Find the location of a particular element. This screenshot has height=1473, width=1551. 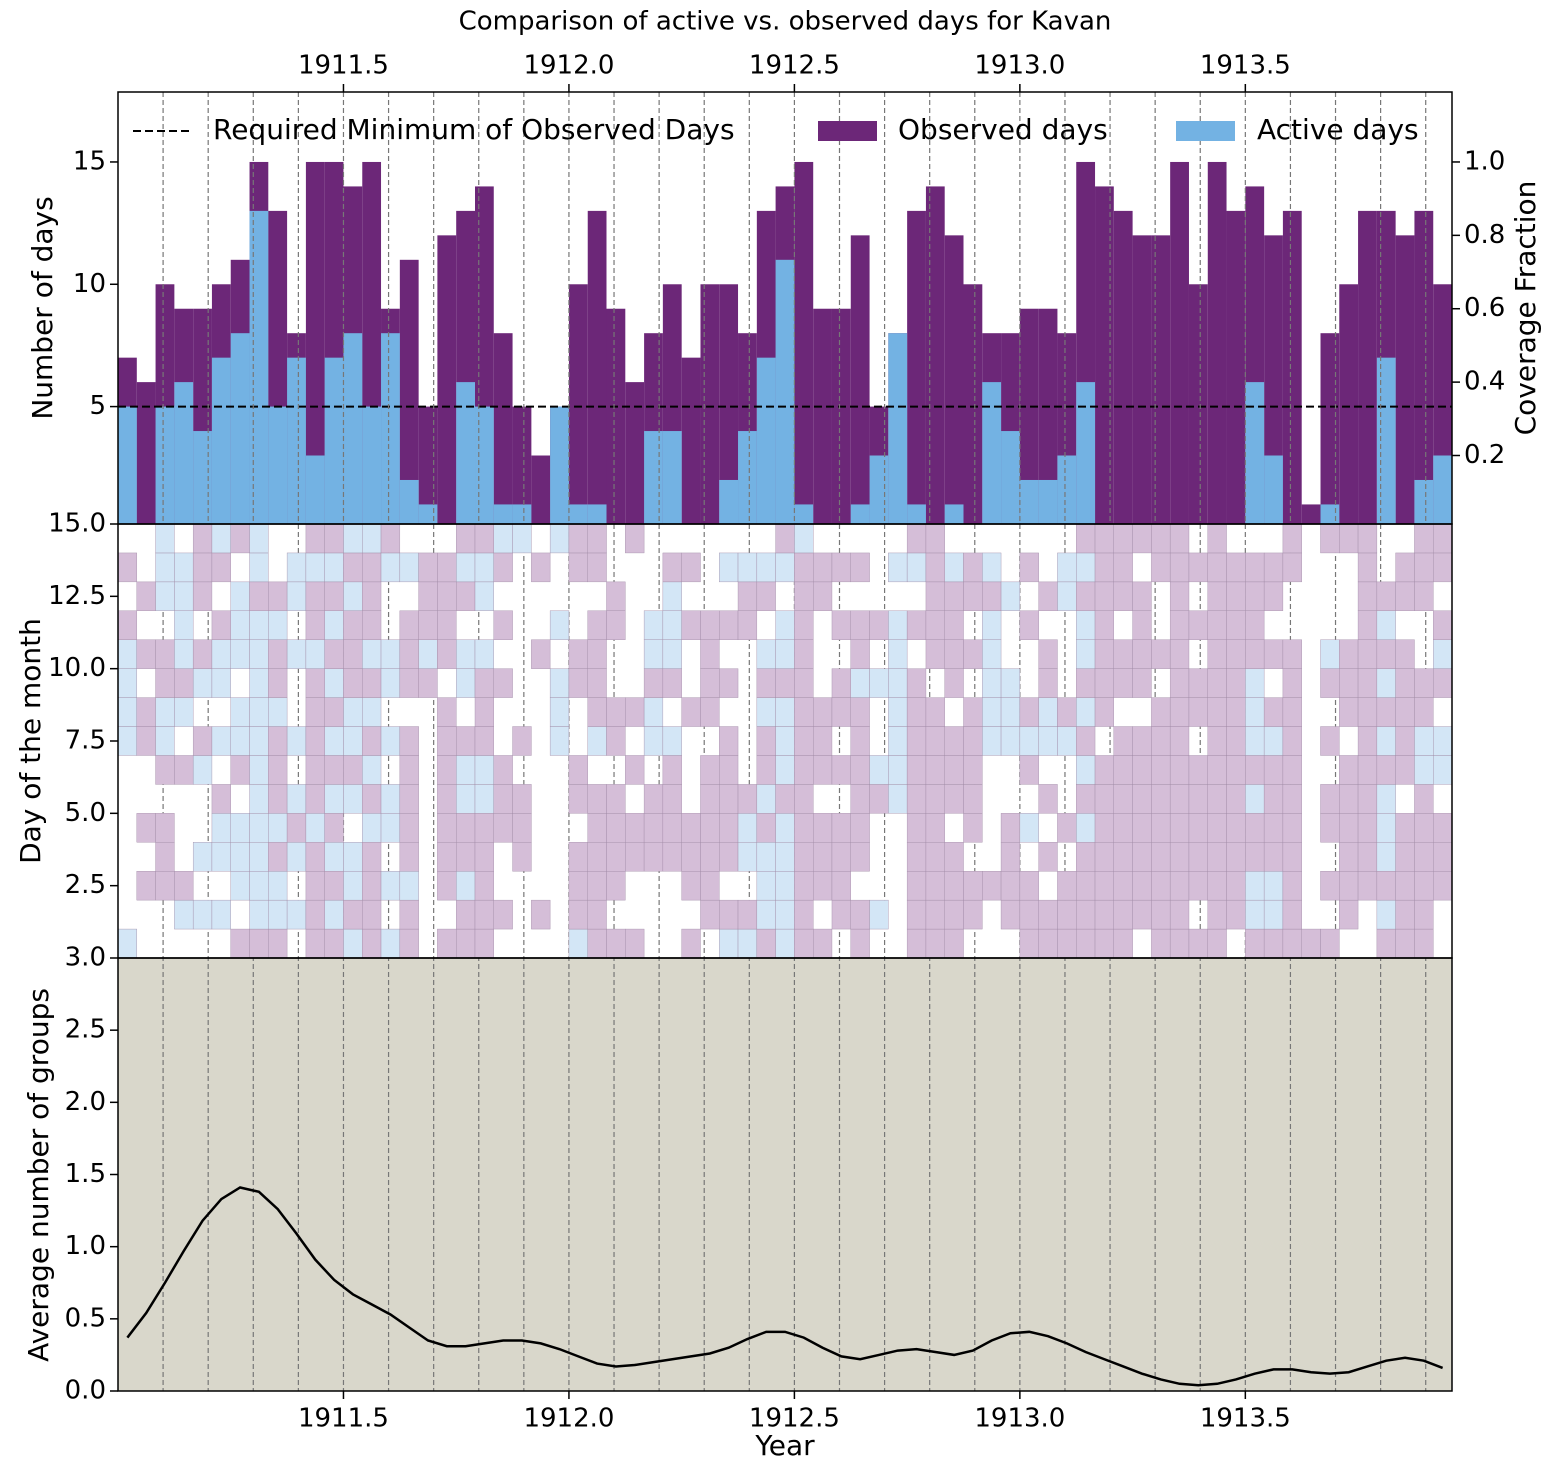

y-axis-label: Number of days is located at coordinates (42, 307).